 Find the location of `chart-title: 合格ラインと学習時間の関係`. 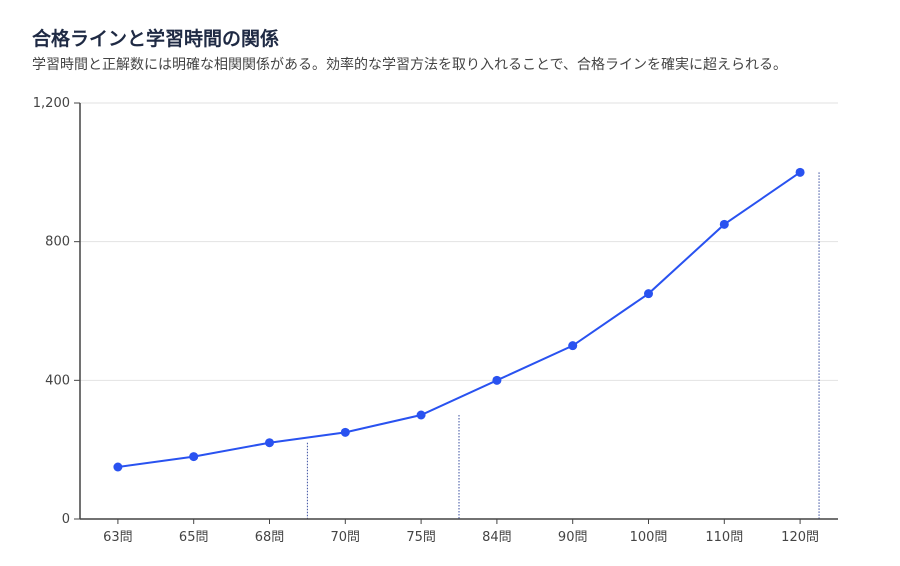

chart-title: 合格ラインと学習時間の関係 is located at coordinates (156, 39).